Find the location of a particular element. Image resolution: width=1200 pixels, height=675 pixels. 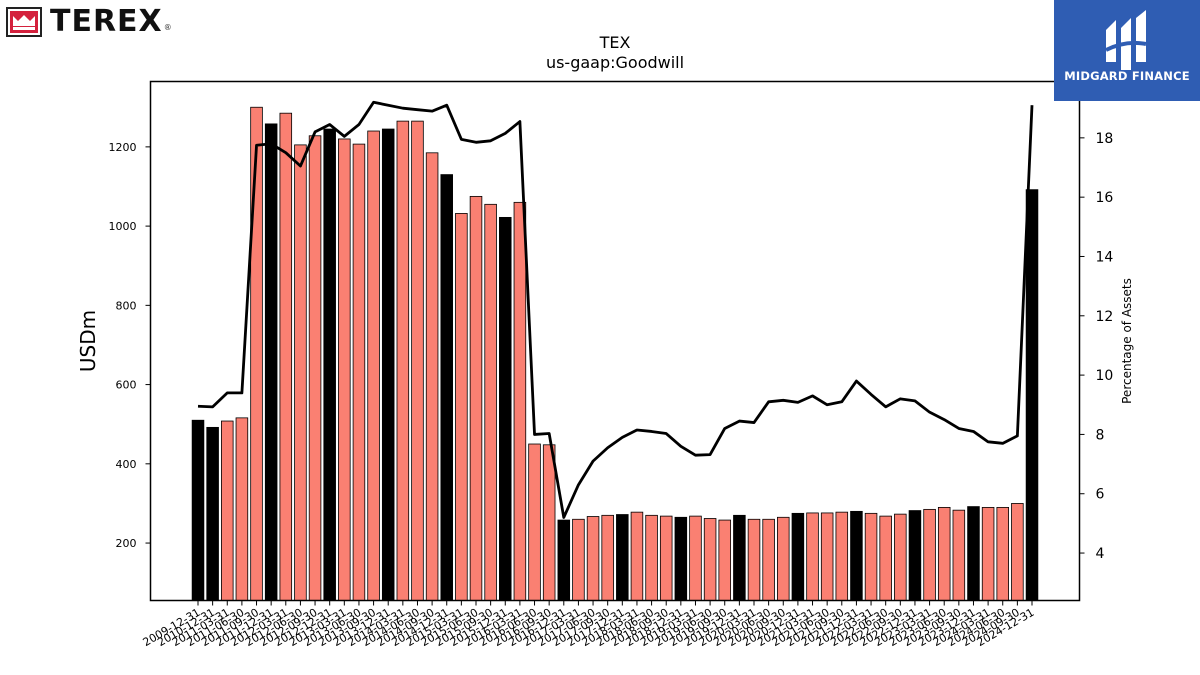

midgard-name: MIDGARD FINANCE is located at coordinates (1127, 76).